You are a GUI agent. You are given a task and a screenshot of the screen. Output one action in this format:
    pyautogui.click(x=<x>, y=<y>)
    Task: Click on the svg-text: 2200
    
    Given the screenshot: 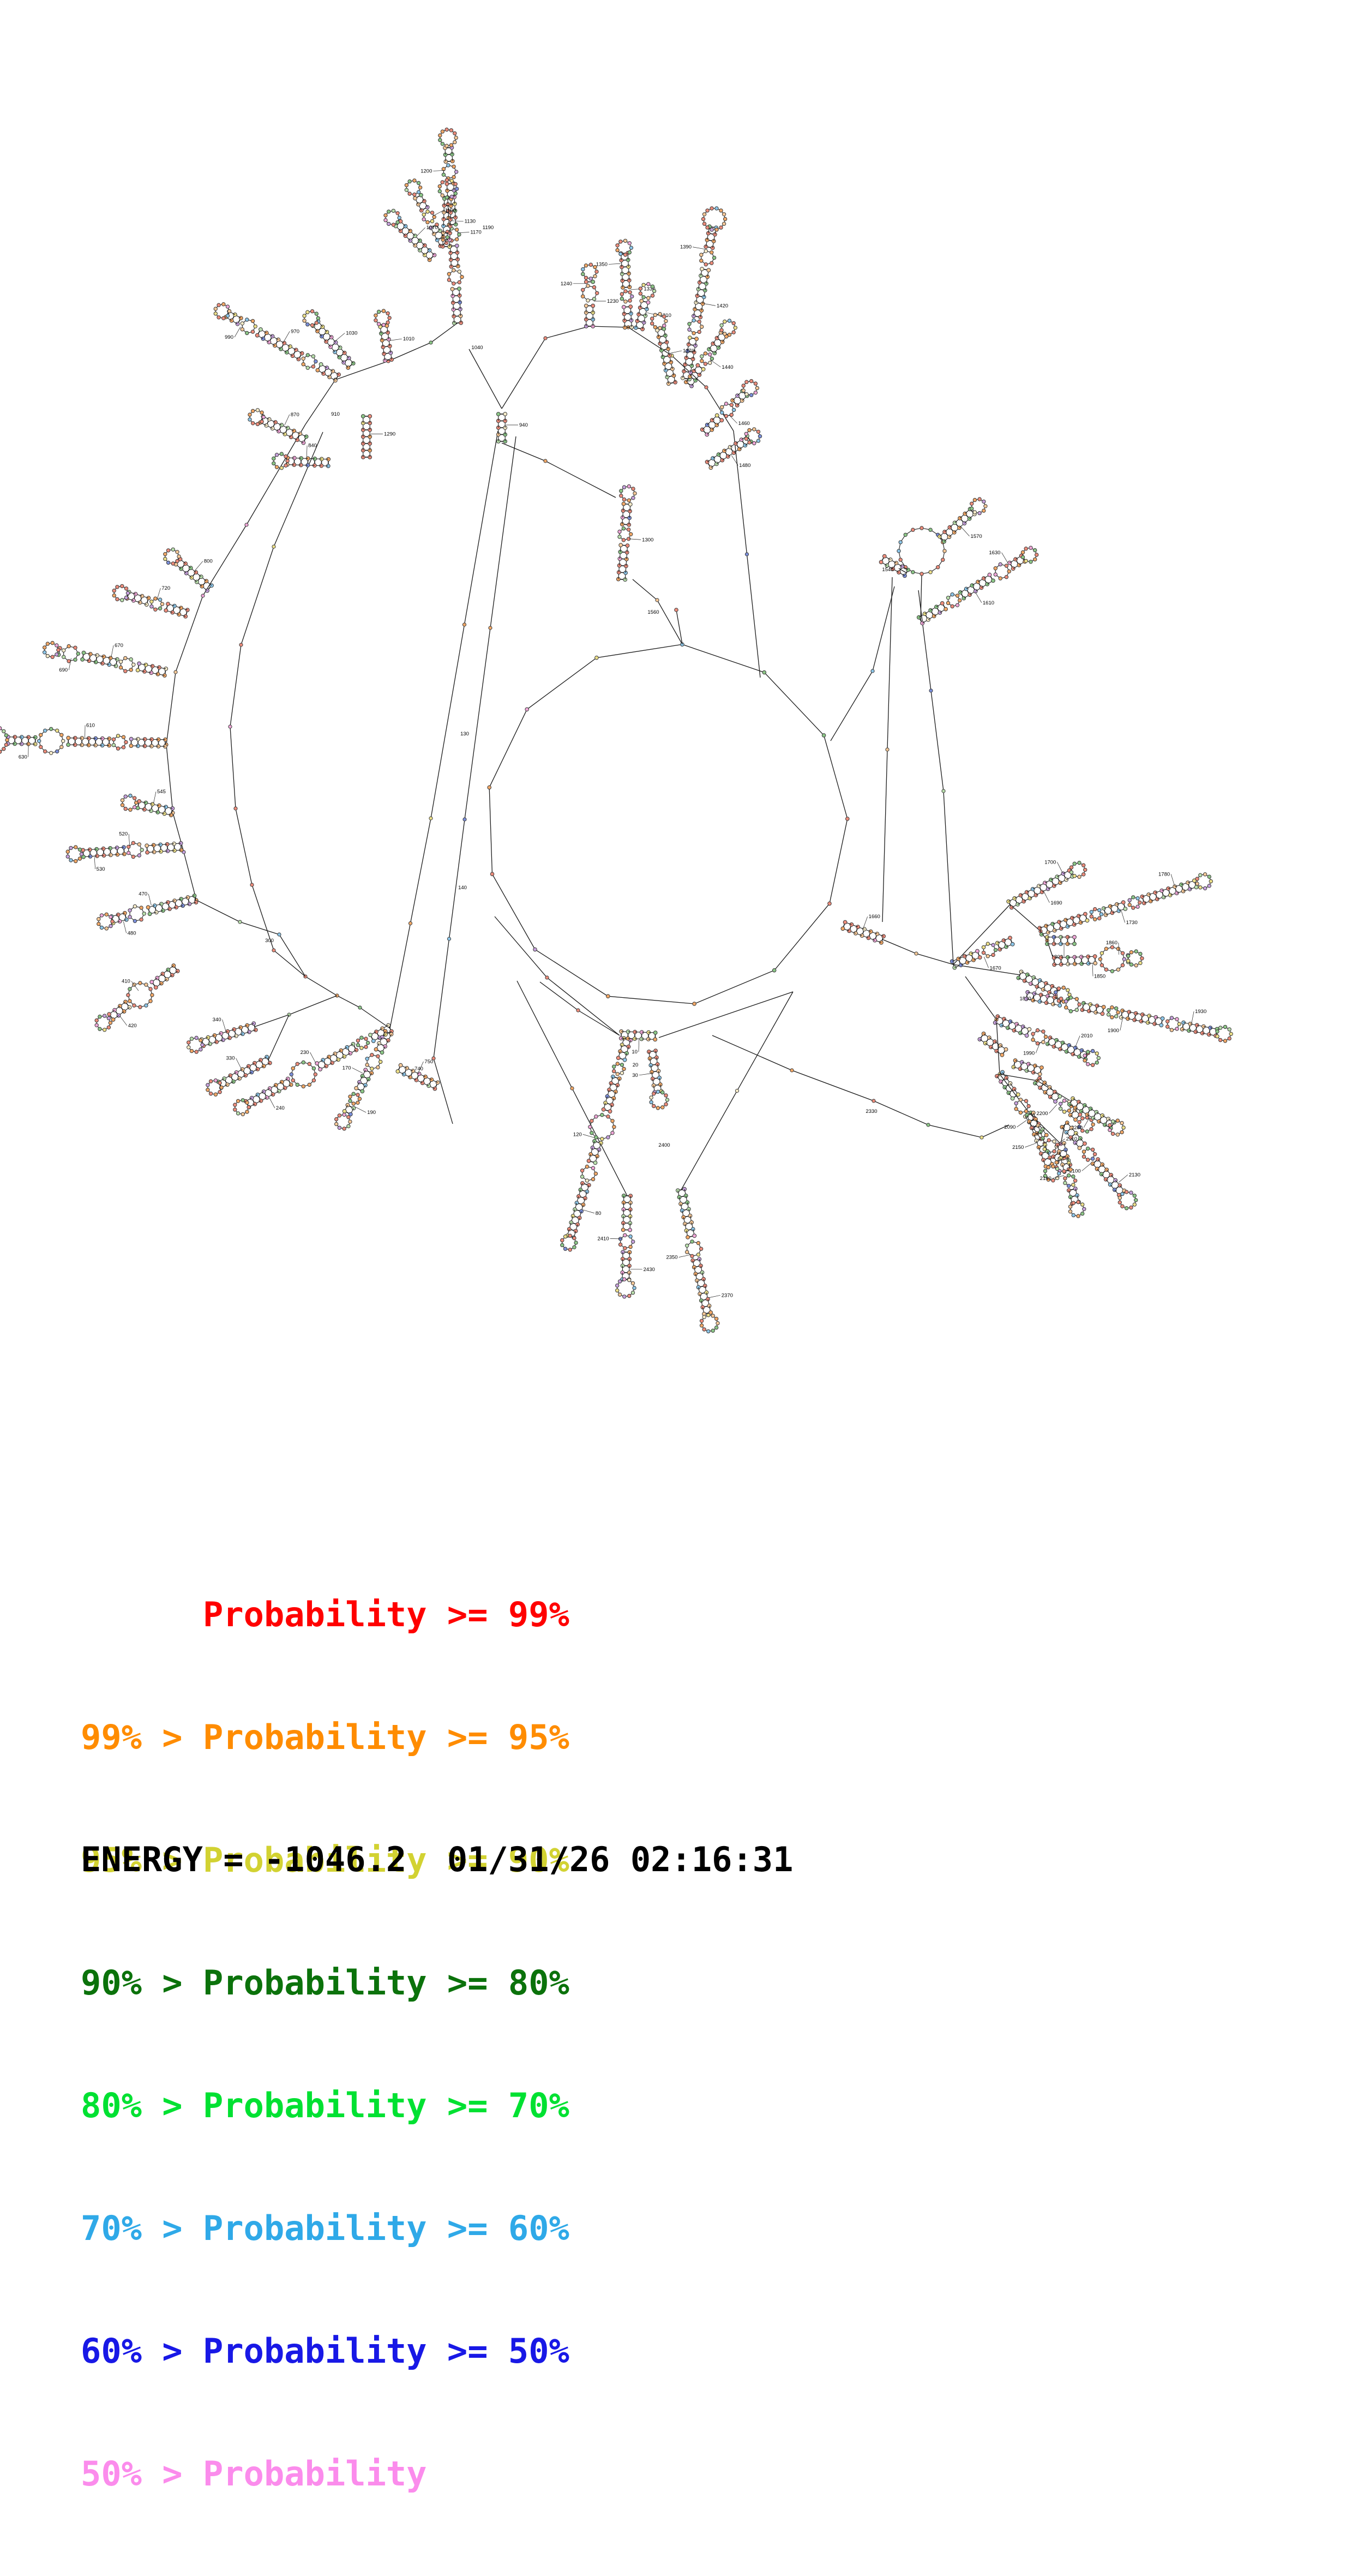 What is the action you would take?
    pyautogui.click(x=1042, y=1114)
    